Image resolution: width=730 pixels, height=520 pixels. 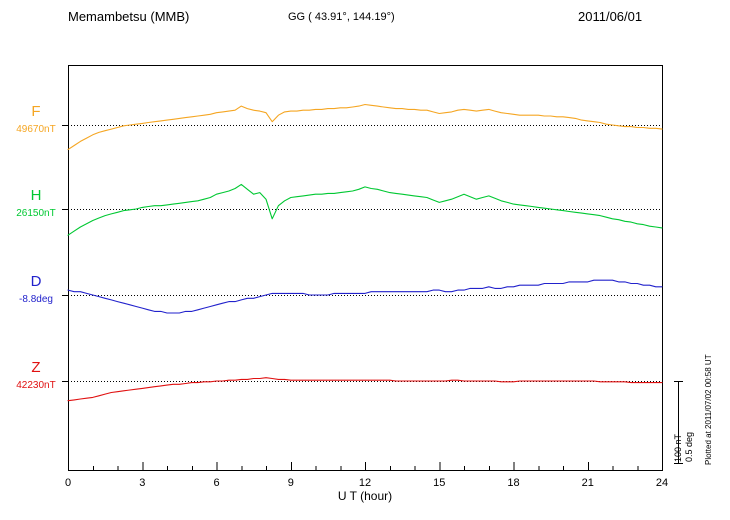 I want to click on svg-text: 3, so click(x=142, y=483).